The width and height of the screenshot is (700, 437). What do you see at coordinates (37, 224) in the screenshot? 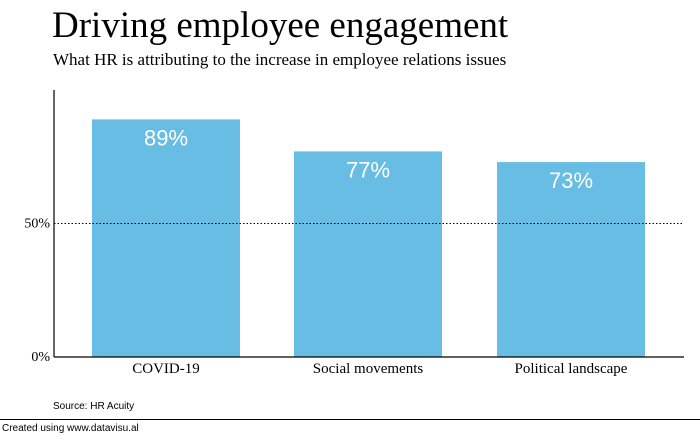
I see `y-tick-label-1: 50%` at bounding box center [37, 224].